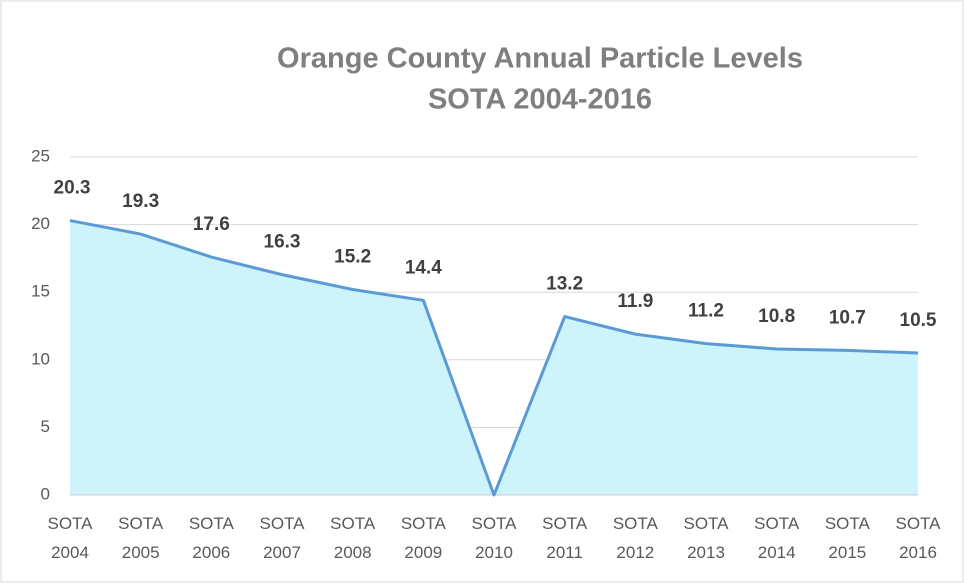  I want to click on value-label: 10.7, so click(847, 317).